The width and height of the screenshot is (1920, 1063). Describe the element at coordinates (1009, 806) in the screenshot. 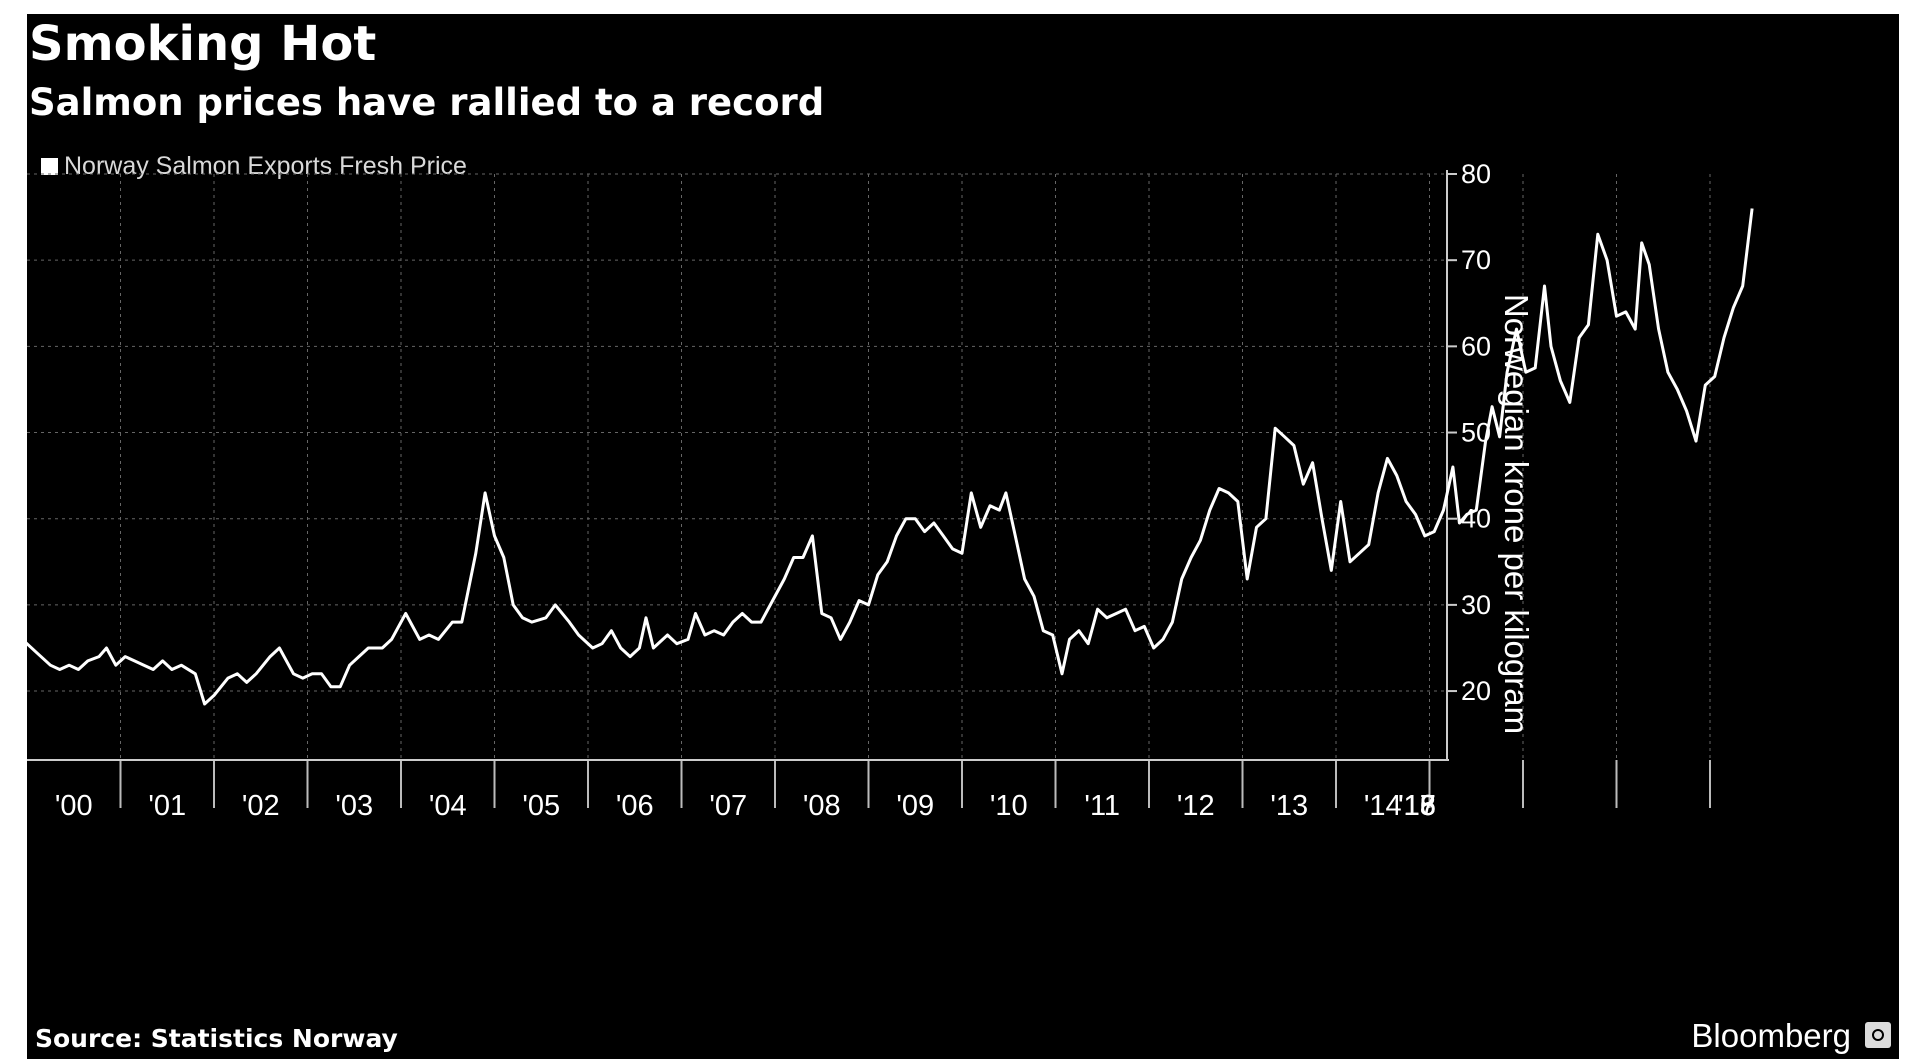

I see `x-tick-label: '10` at that location.